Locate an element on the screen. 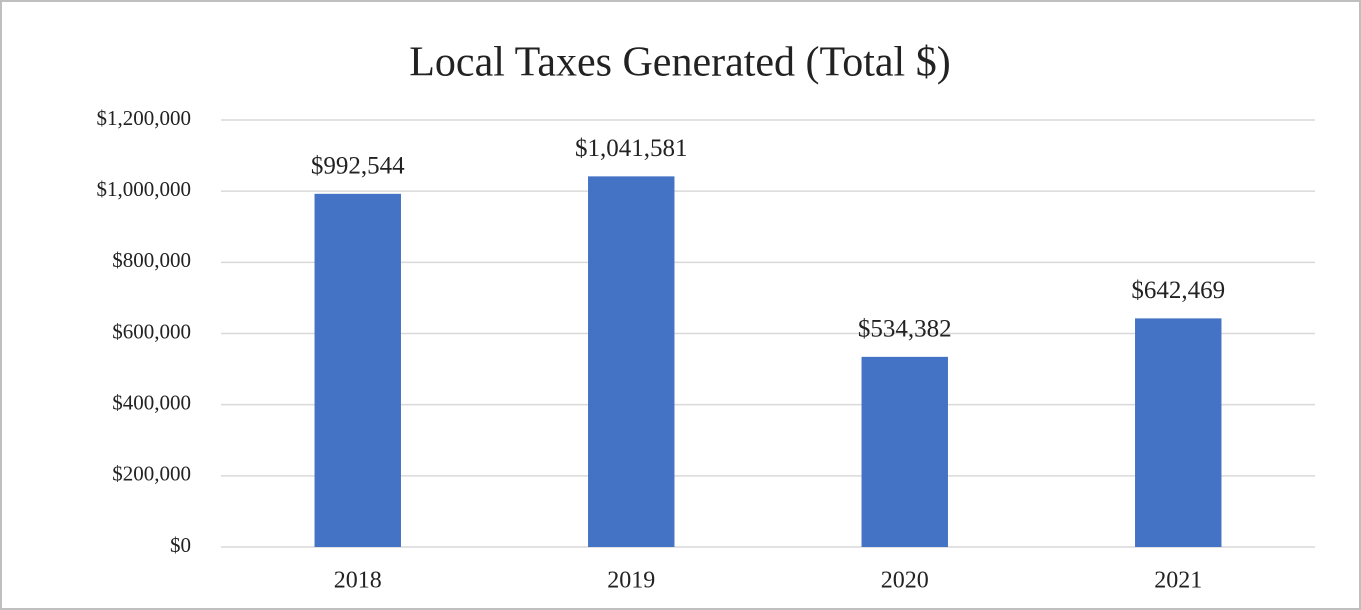 This screenshot has height=610, width=1361. x-tick-label: 2019 is located at coordinates (631, 581).